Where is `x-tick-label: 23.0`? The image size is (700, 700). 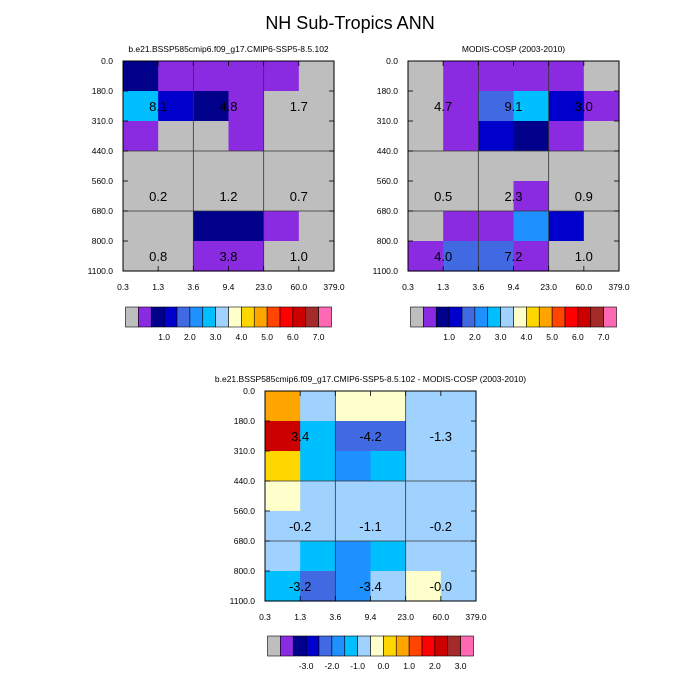
x-tick-label: 23.0 is located at coordinates (405, 617).